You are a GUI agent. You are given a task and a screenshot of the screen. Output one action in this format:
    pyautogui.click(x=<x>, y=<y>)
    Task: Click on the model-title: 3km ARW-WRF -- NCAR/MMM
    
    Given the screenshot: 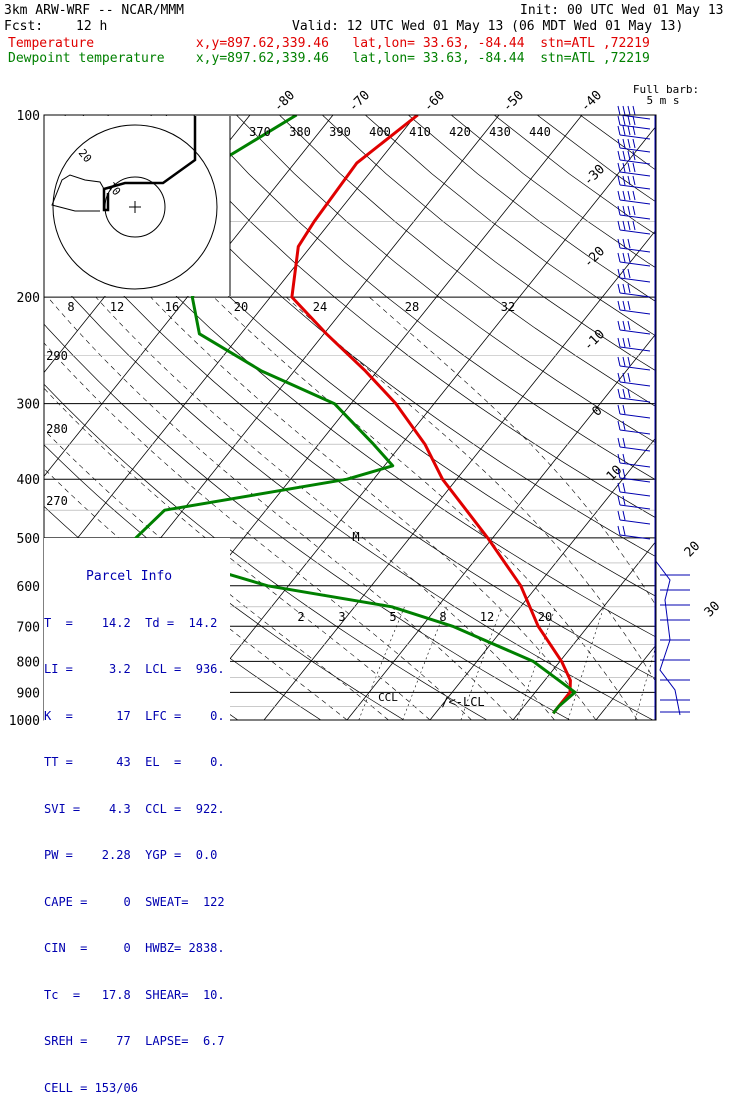 What is the action you would take?
    pyautogui.click(x=94, y=10)
    